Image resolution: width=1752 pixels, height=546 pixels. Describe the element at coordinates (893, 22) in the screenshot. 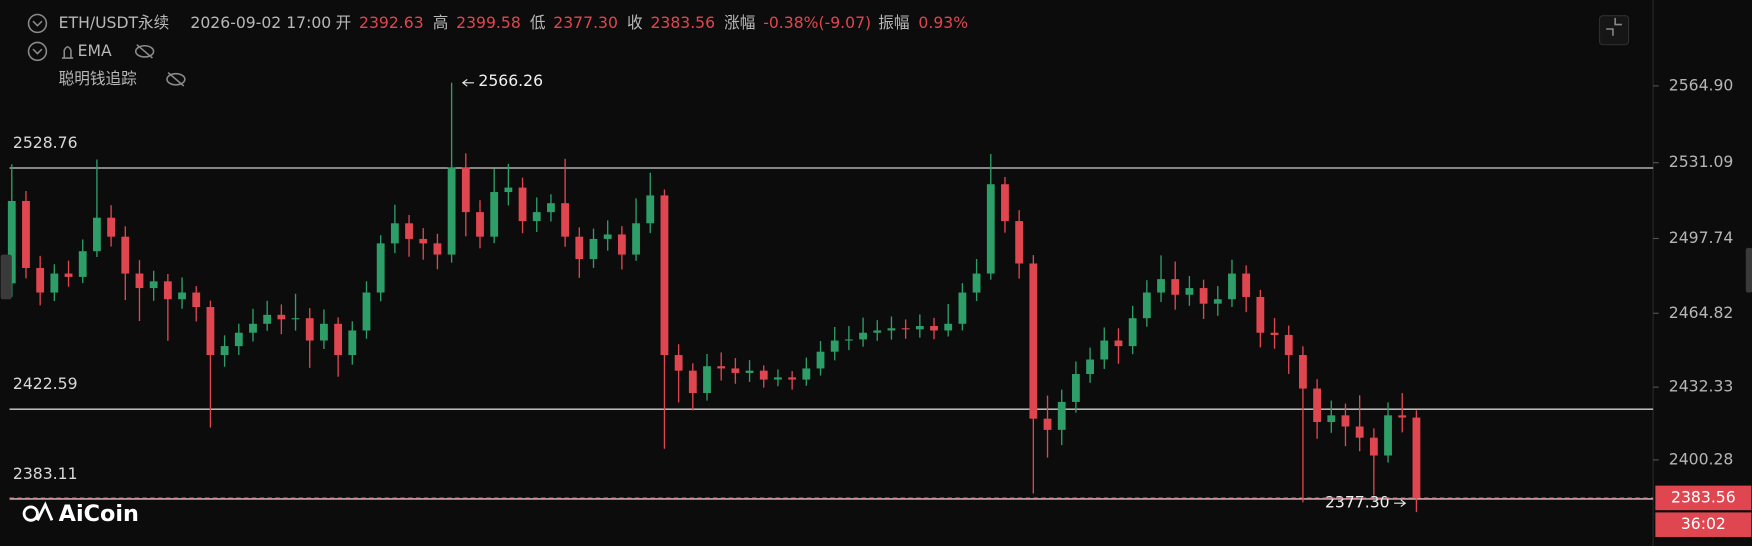

I see `amplitude-label: 振幅` at that location.